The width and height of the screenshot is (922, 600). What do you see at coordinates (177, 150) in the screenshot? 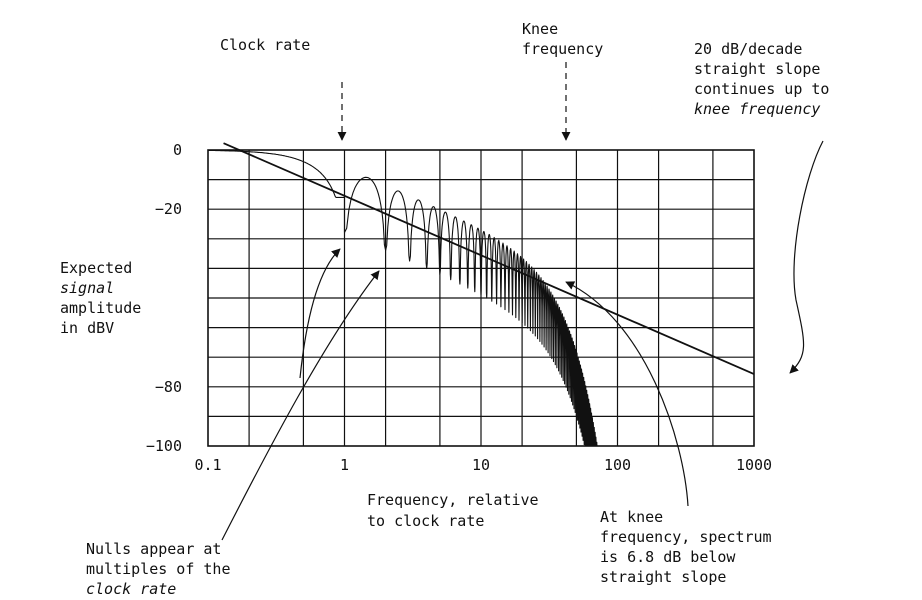
I see `y-tick-label: 0` at bounding box center [177, 150].